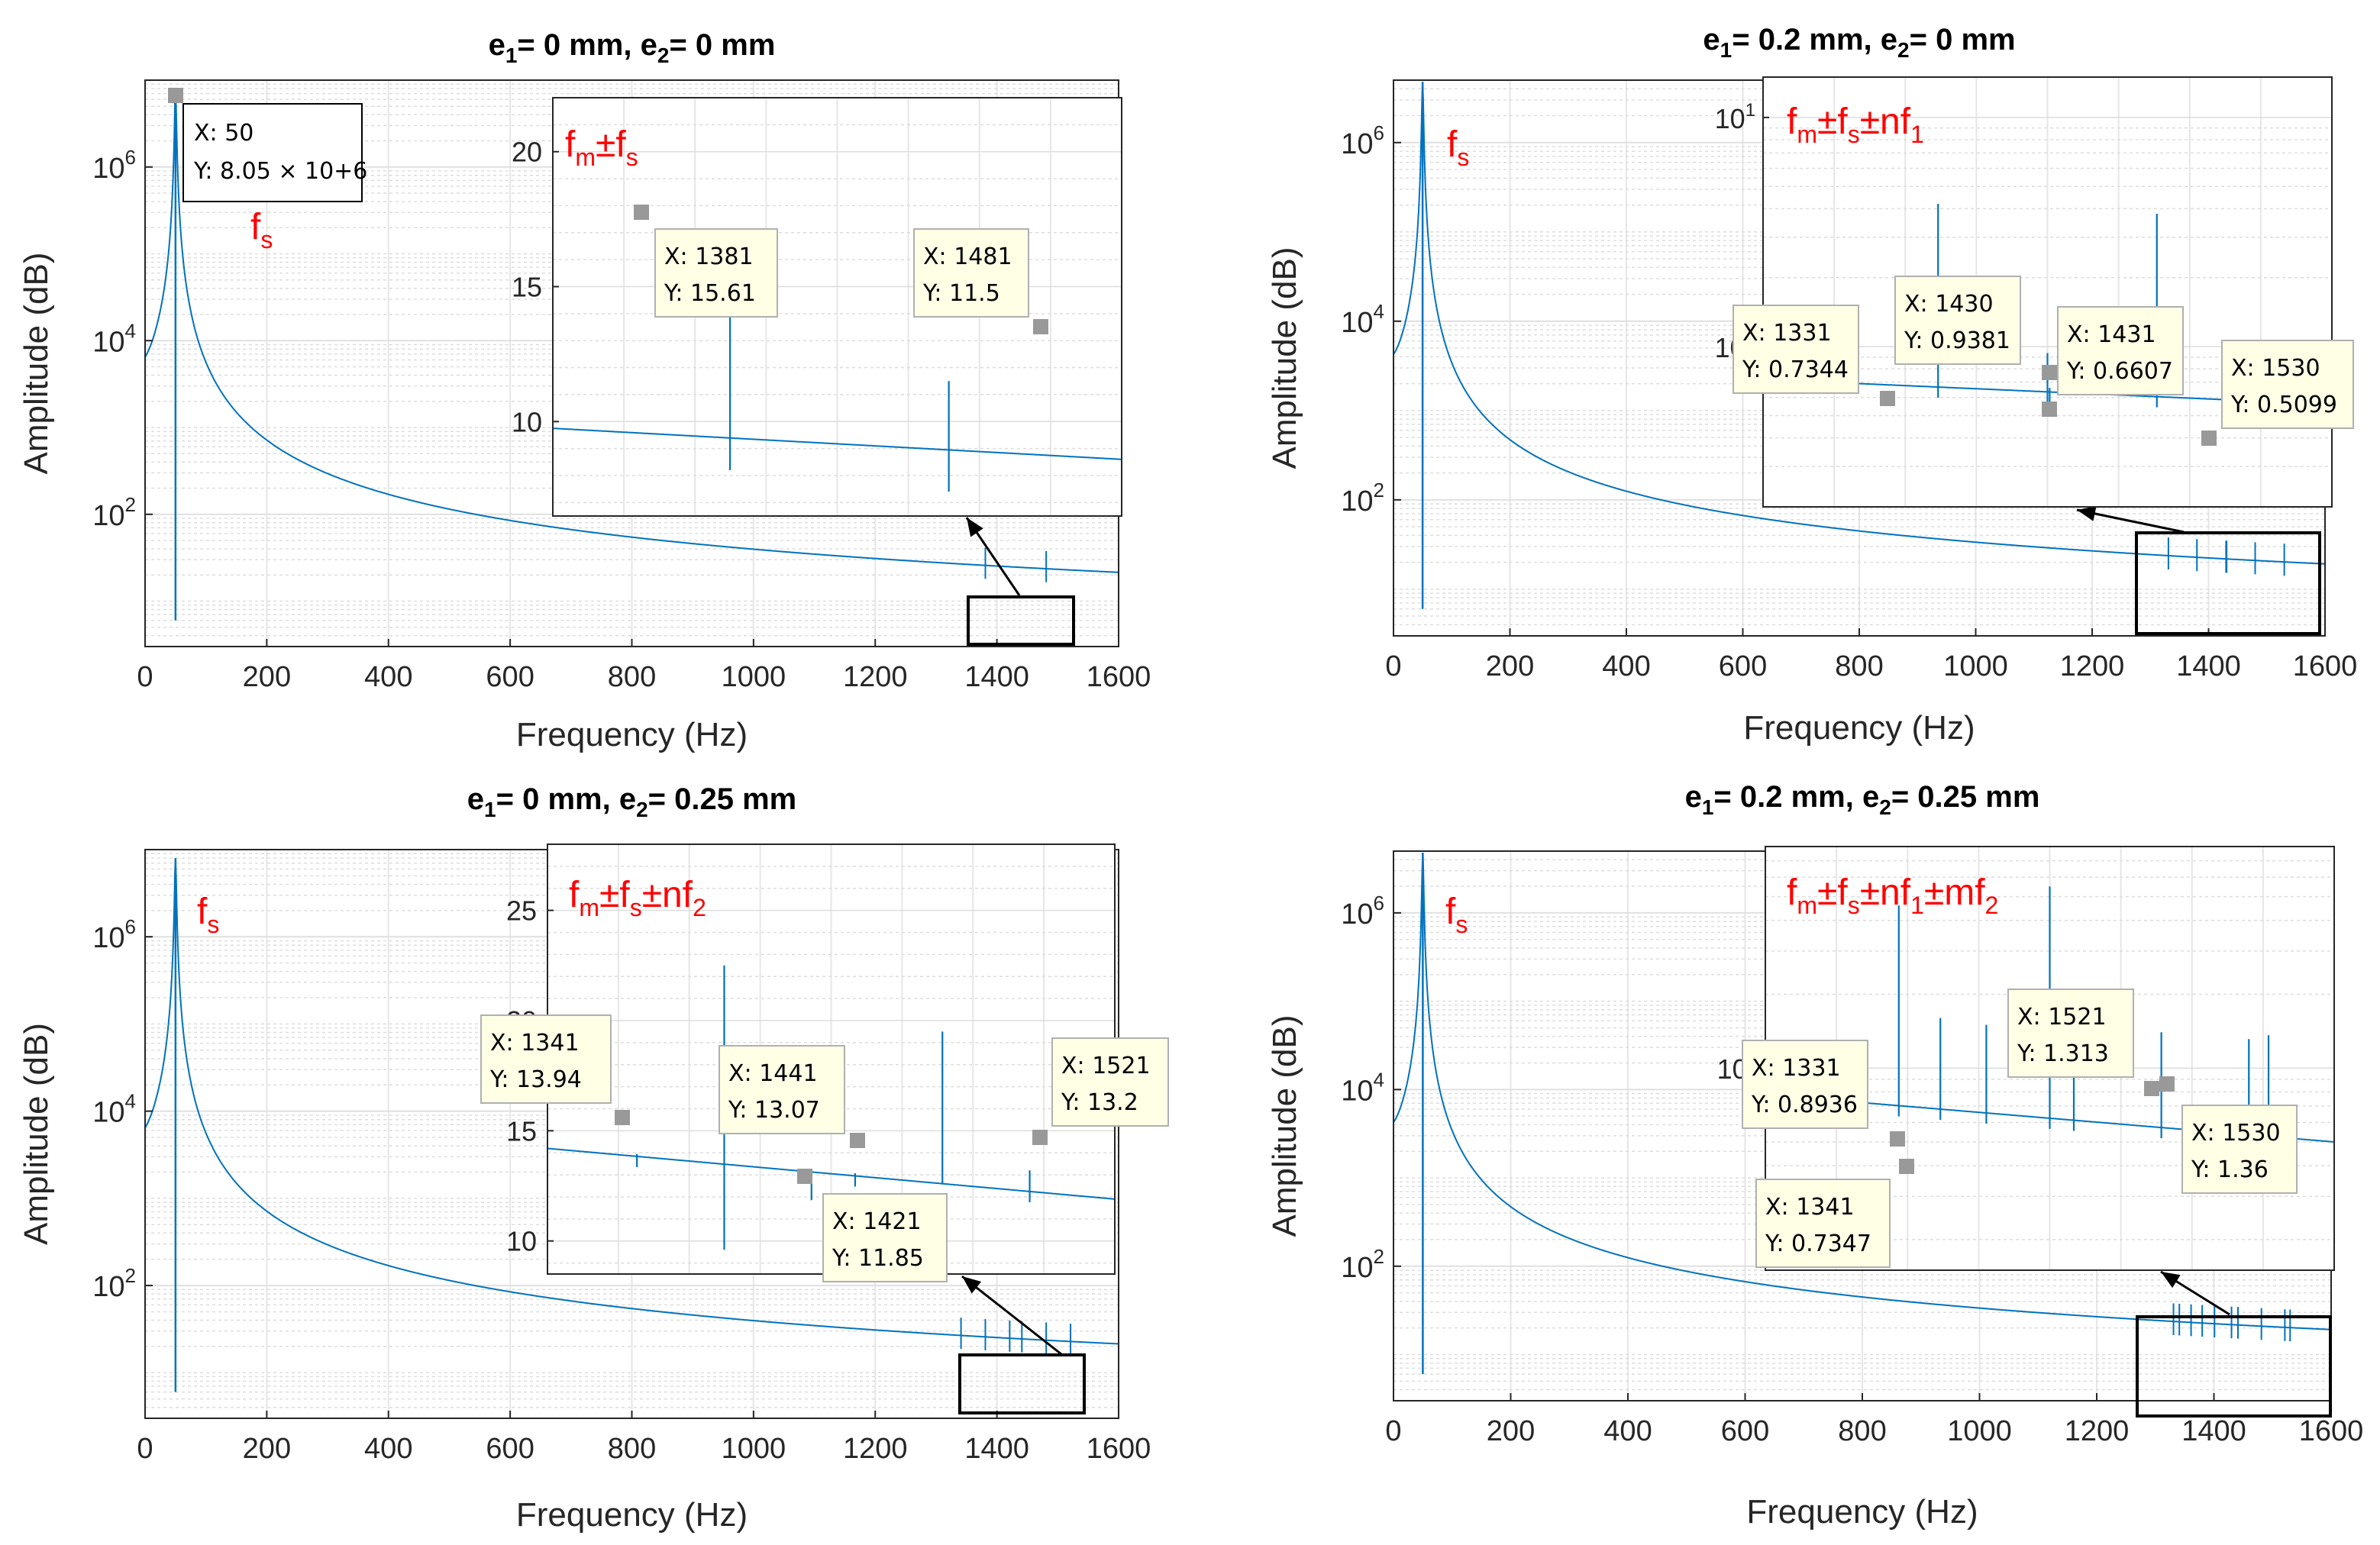 The width and height of the screenshot is (2380, 1545). Describe the element at coordinates (1949, 304) in the screenshot. I see `datatip-x: X: 1430` at that location.